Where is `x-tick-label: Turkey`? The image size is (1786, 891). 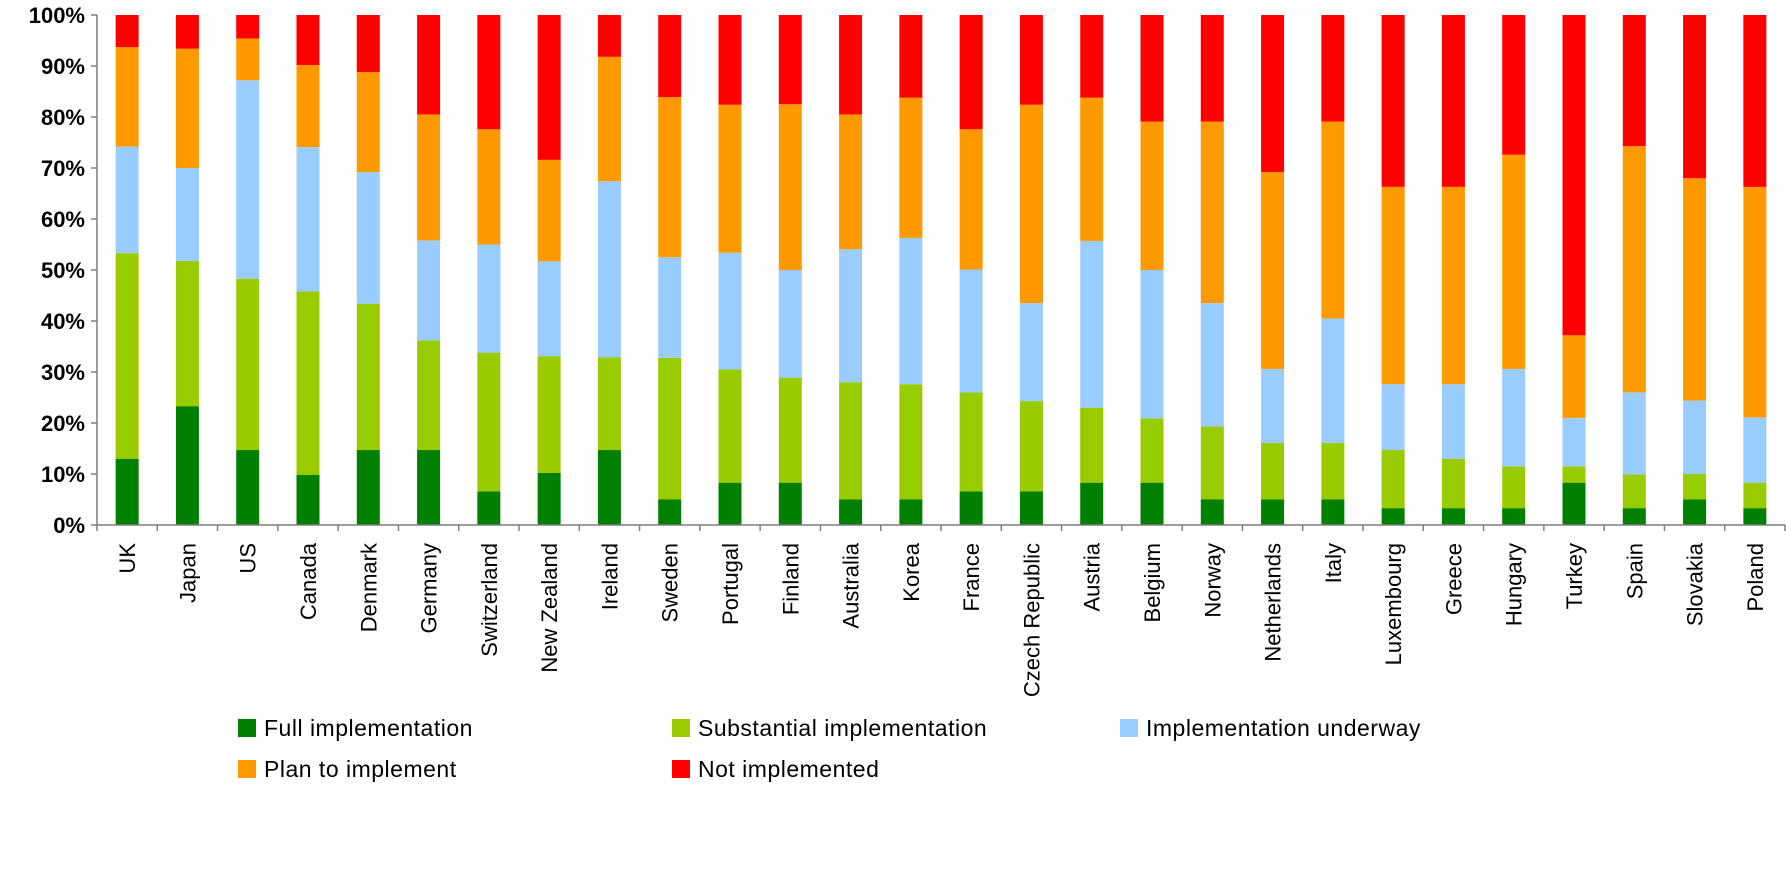
x-tick-label: Turkey is located at coordinates (1574, 576).